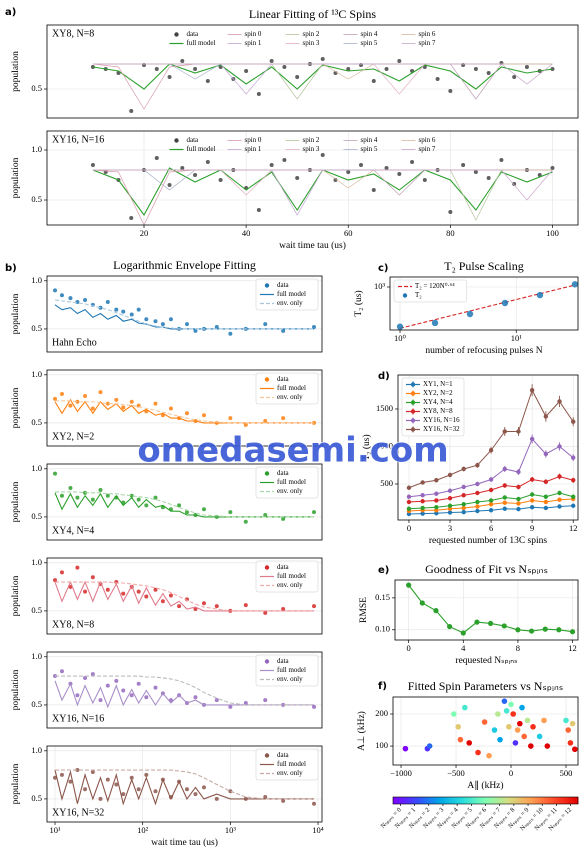 This screenshot has height=848, width=587. Describe the element at coordinates (291, 388) in the screenshot. I see `legend-label: full model` at that location.